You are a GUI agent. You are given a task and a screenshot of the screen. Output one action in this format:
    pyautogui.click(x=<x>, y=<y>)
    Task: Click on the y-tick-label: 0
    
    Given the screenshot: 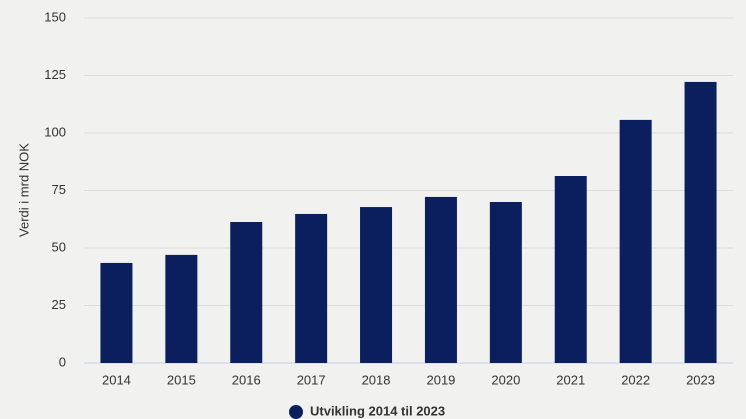 What is the action you would take?
    pyautogui.click(x=62, y=361)
    